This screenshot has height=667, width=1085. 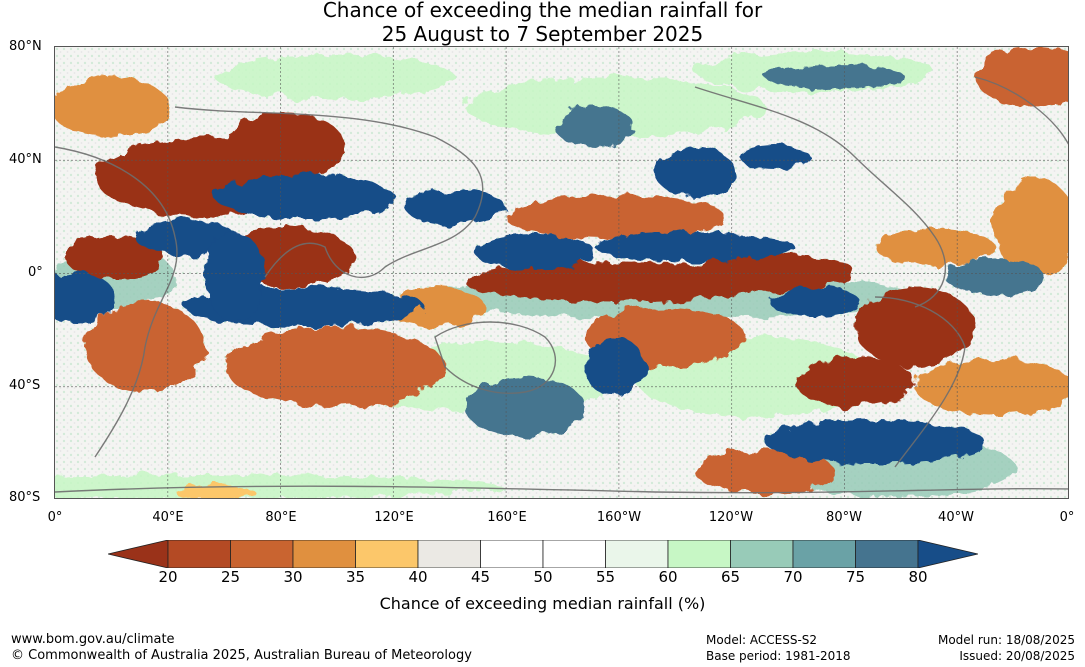 What do you see at coordinates (168, 577) in the screenshot?
I see `colorbar-tick-label: 20` at bounding box center [168, 577].